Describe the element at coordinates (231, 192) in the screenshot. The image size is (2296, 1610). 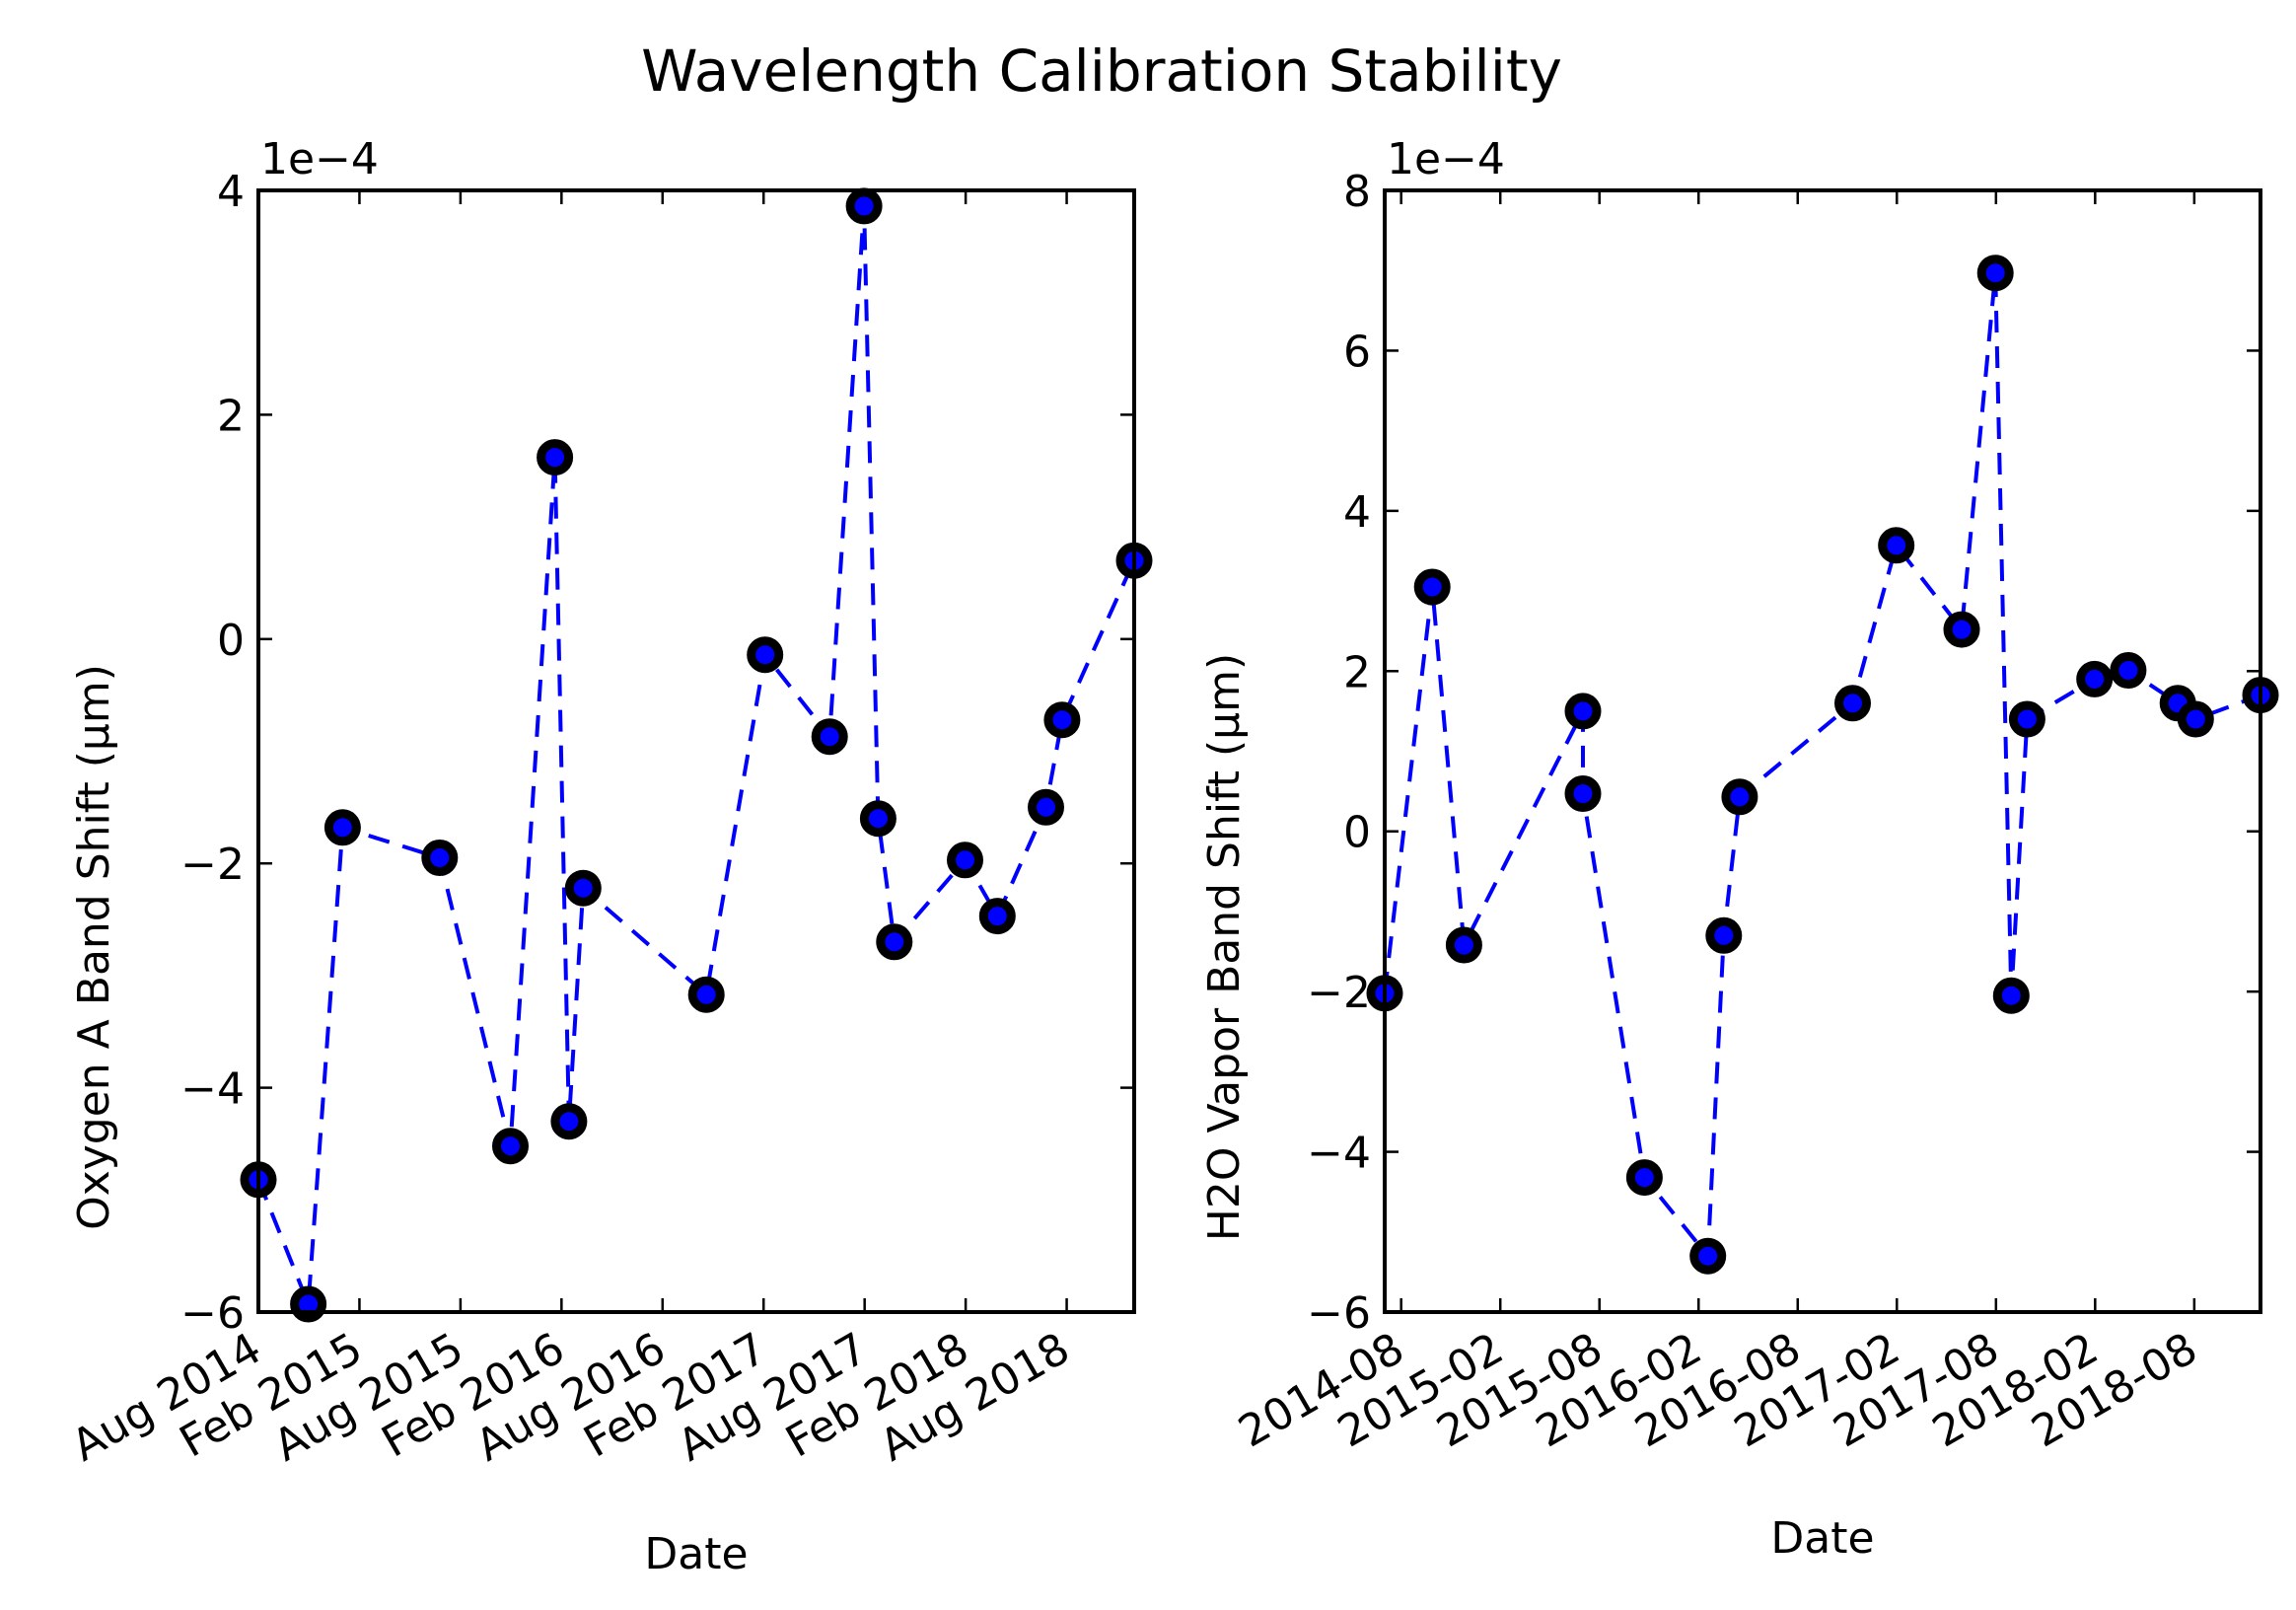
I see `oxygen-ytick-label: 4` at that location.